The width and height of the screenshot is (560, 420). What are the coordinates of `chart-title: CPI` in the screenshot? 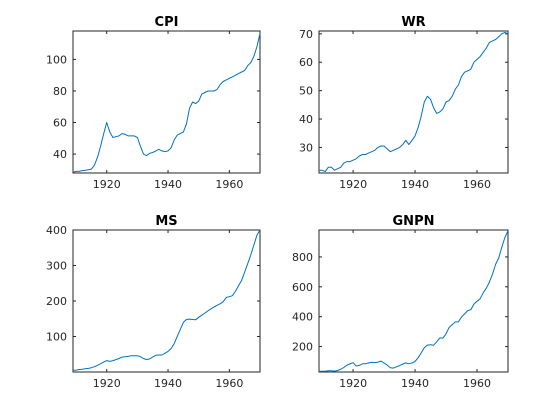 It's located at (167, 22).